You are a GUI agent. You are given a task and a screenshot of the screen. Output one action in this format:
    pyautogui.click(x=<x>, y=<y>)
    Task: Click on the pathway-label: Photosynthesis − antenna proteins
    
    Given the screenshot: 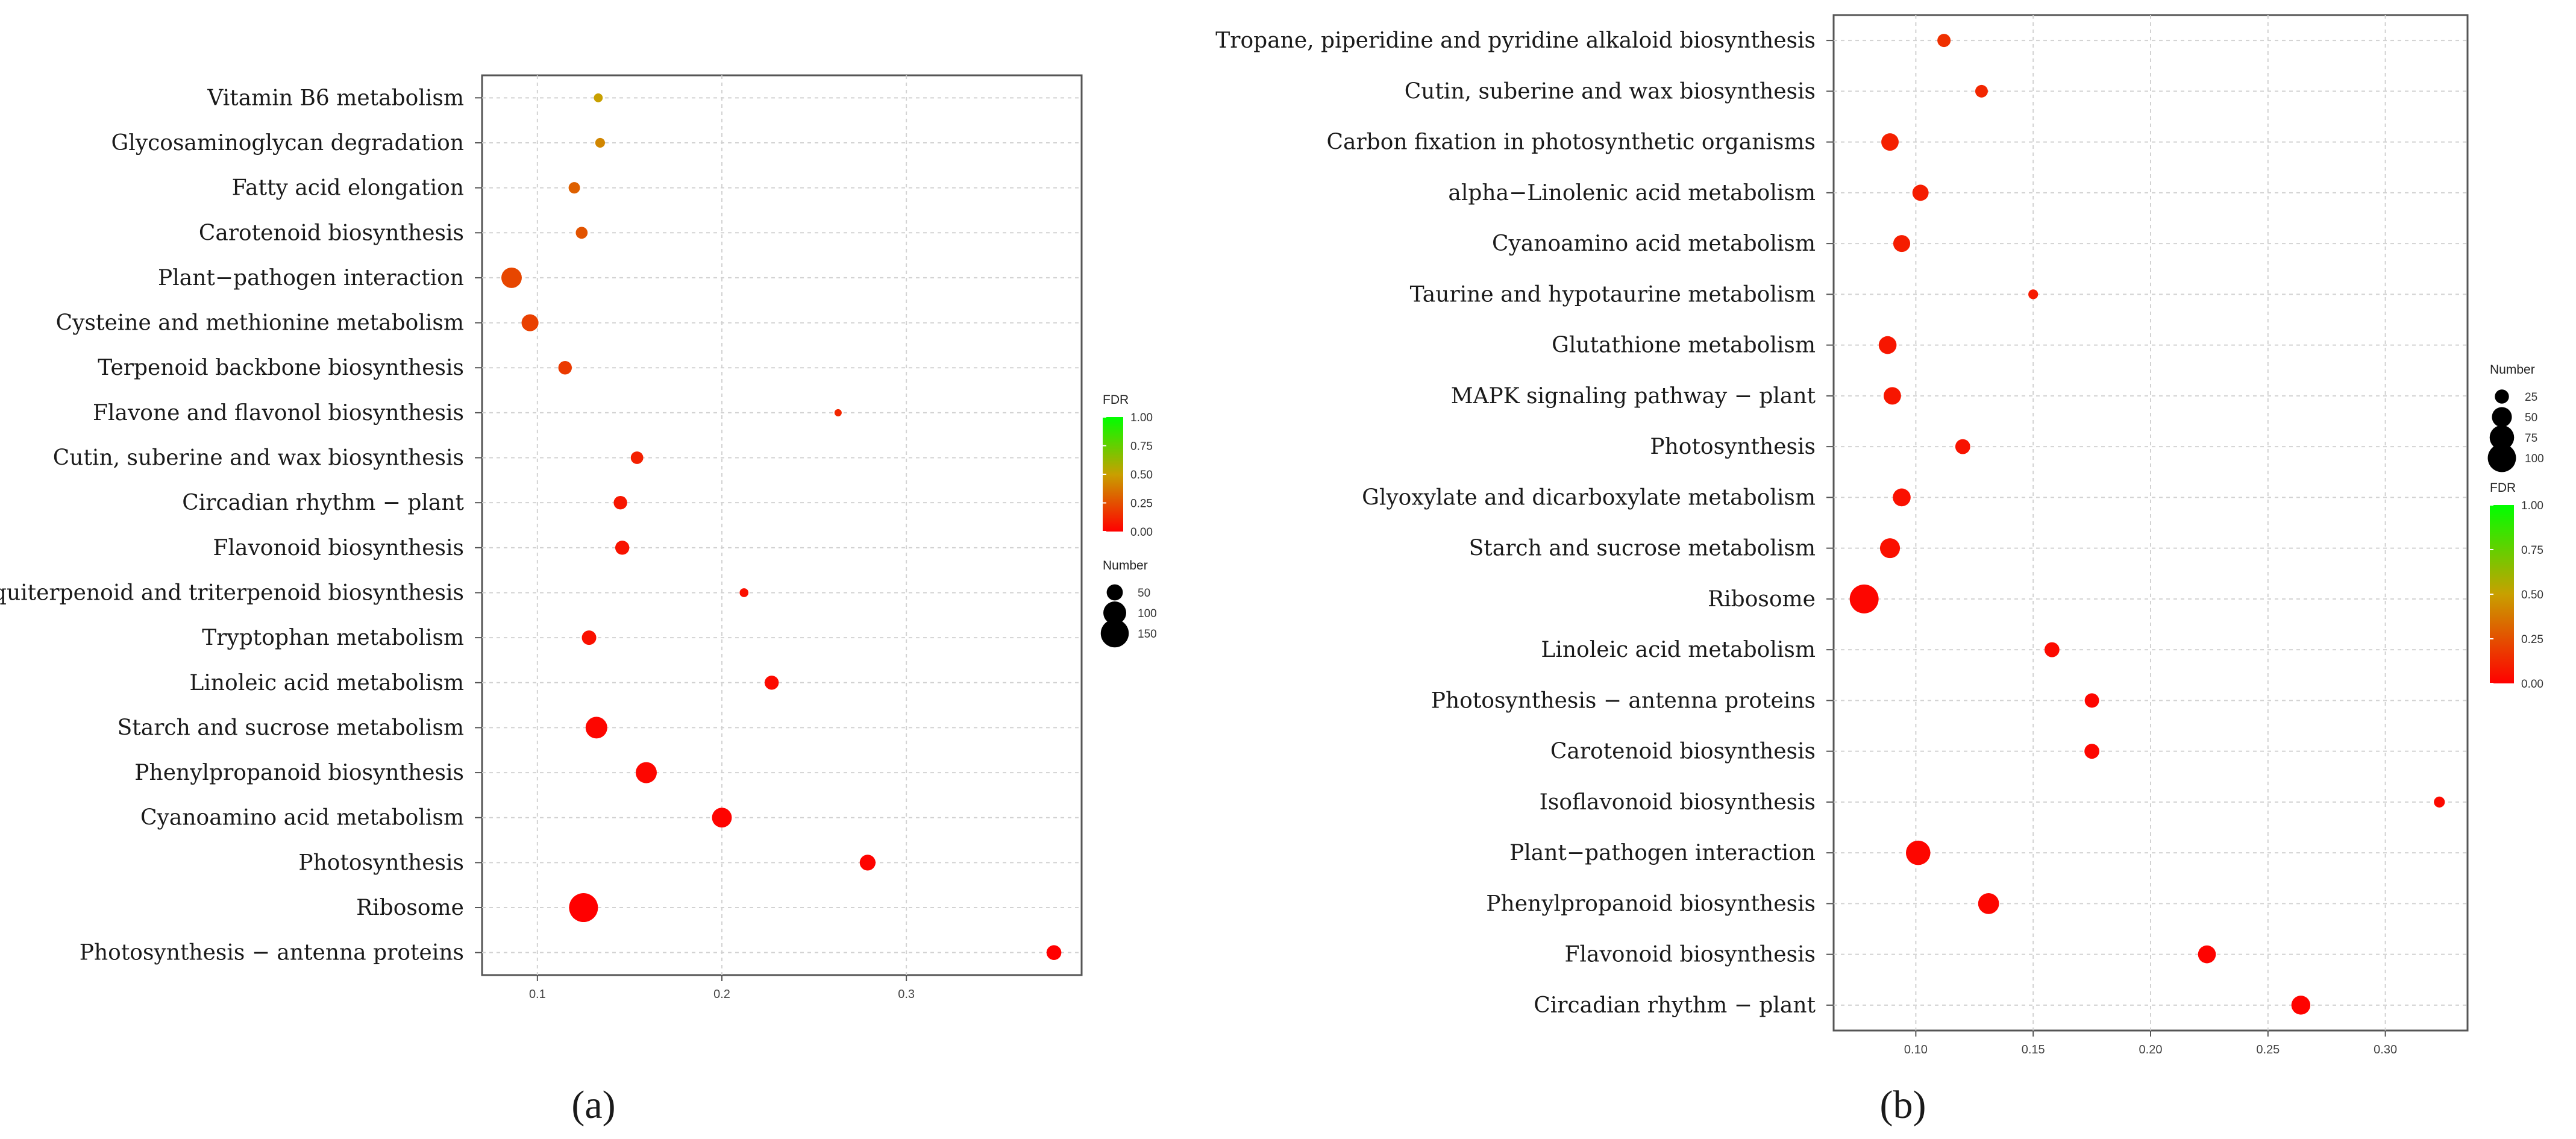 What is the action you would take?
    pyautogui.click(x=272, y=953)
    